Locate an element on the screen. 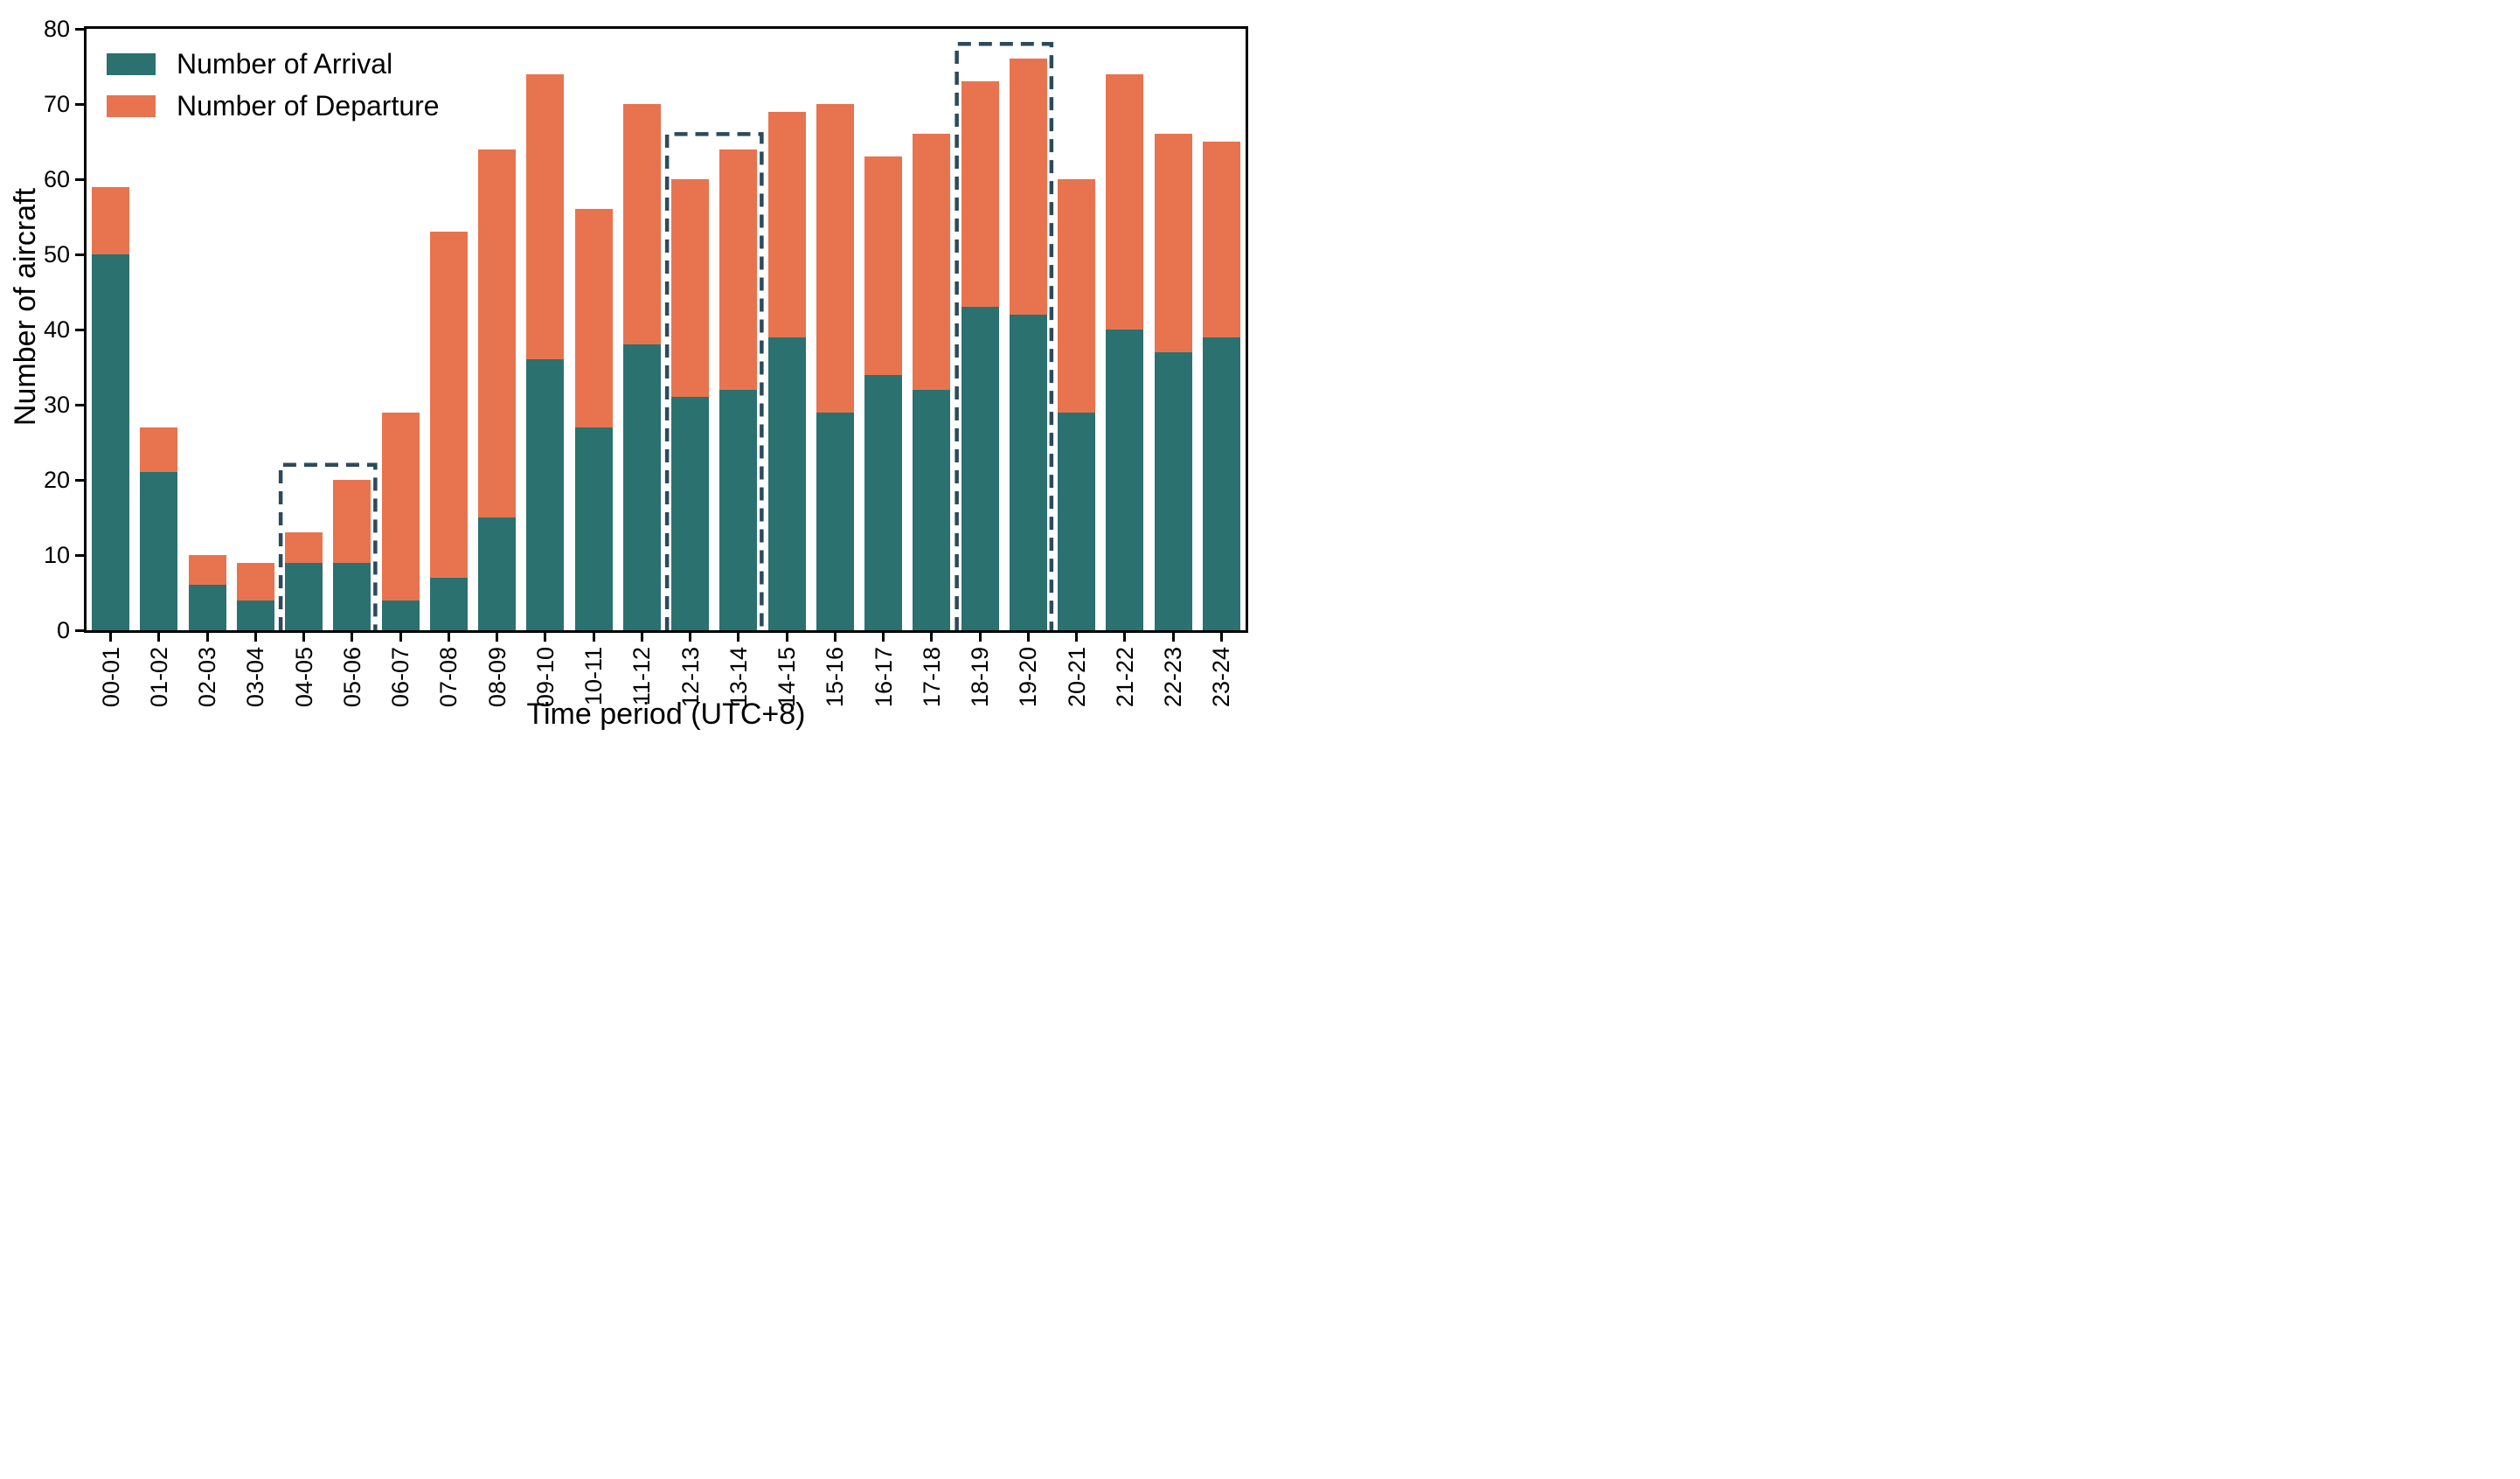 The image size is (2520, 1479). x-tick-label: 11-12 is located at coordinates (642, 677).